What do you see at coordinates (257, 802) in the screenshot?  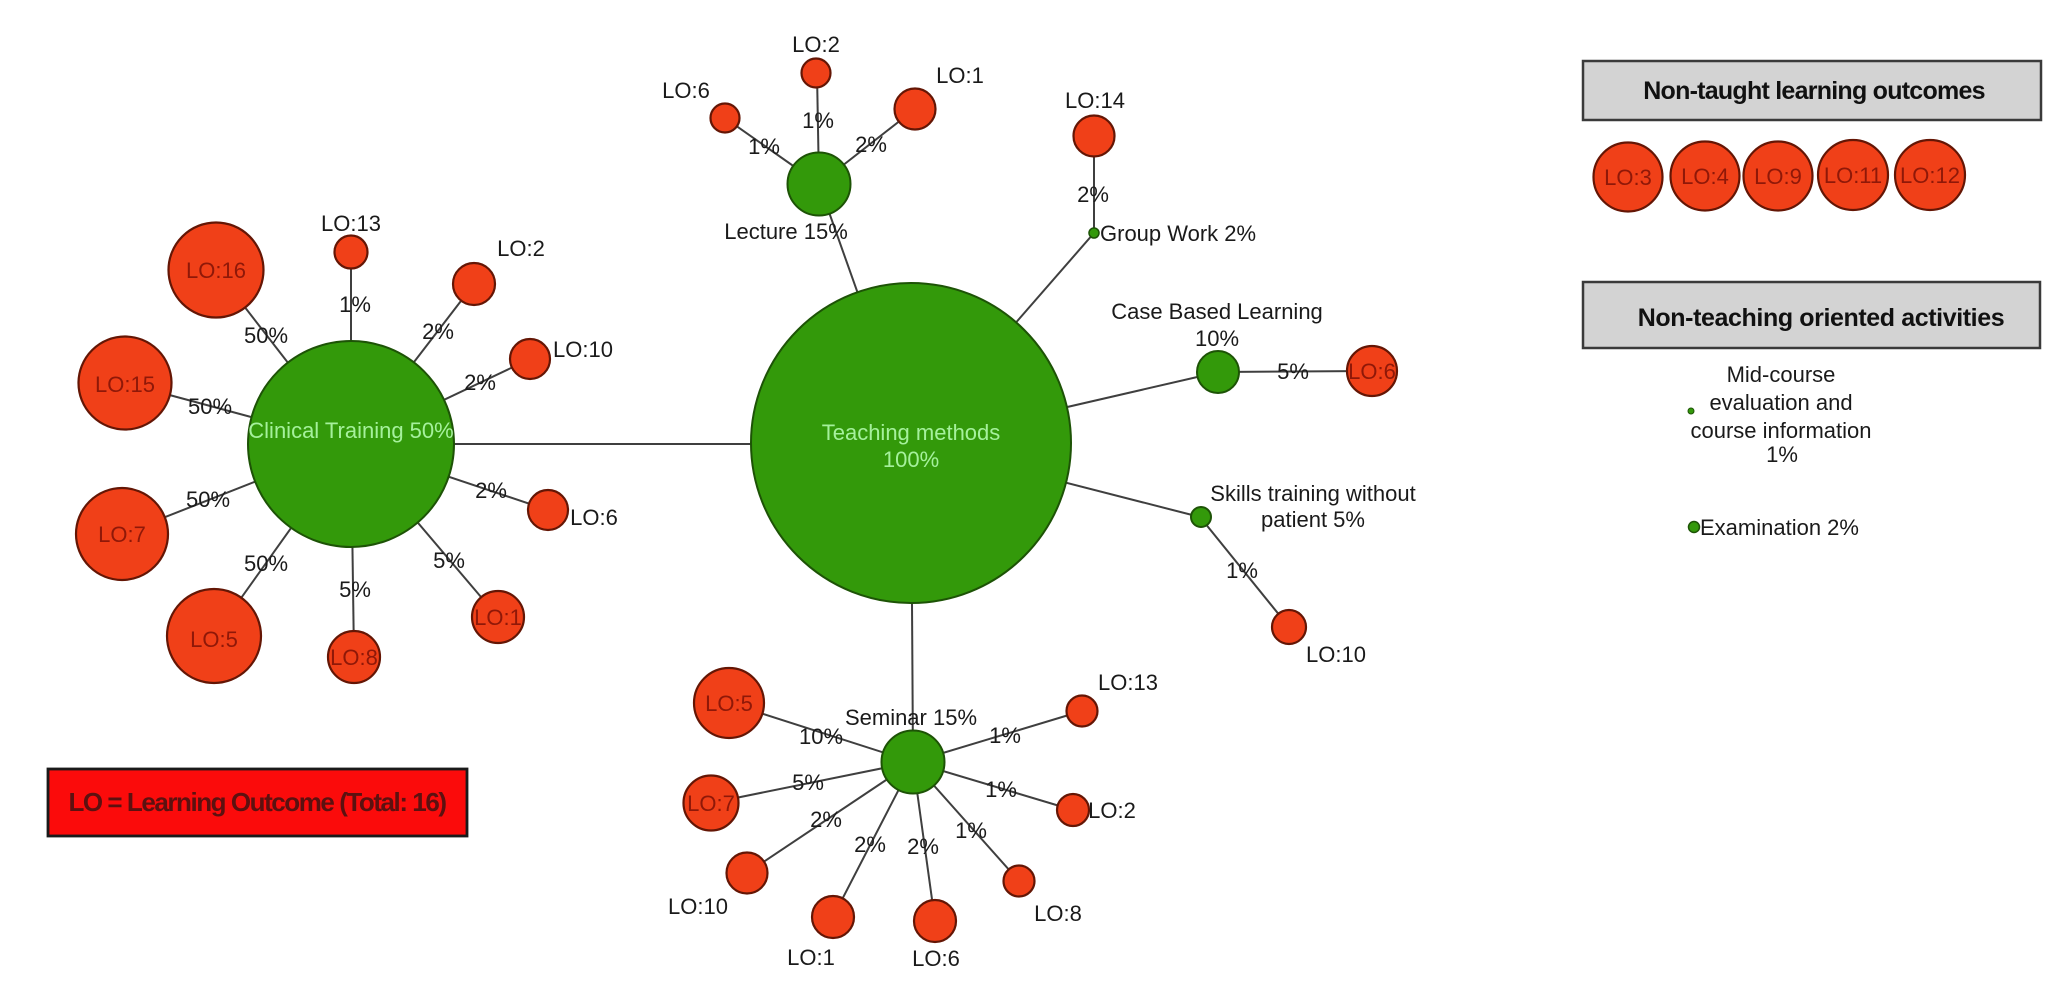 I see `svg-text:LO = Learning Outcome (Total:: LO = Learning Outcome (Total: 16)` at bounding box center [257, 802].